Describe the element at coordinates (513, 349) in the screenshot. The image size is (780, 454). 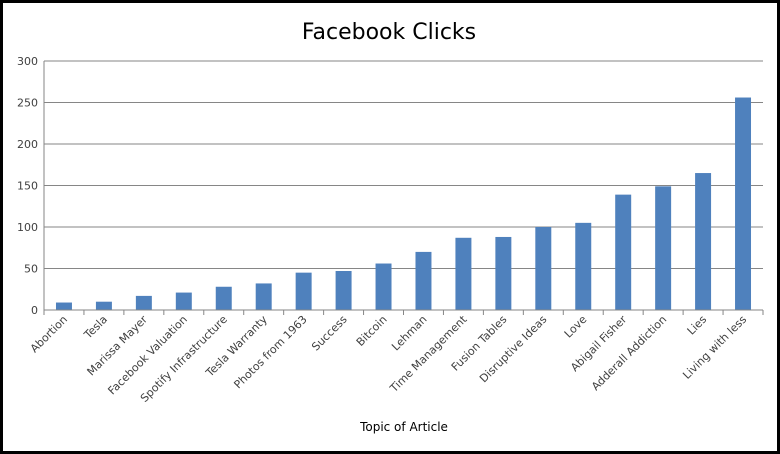
I see `x-tick-label: Disruptive Ideas` at that location.